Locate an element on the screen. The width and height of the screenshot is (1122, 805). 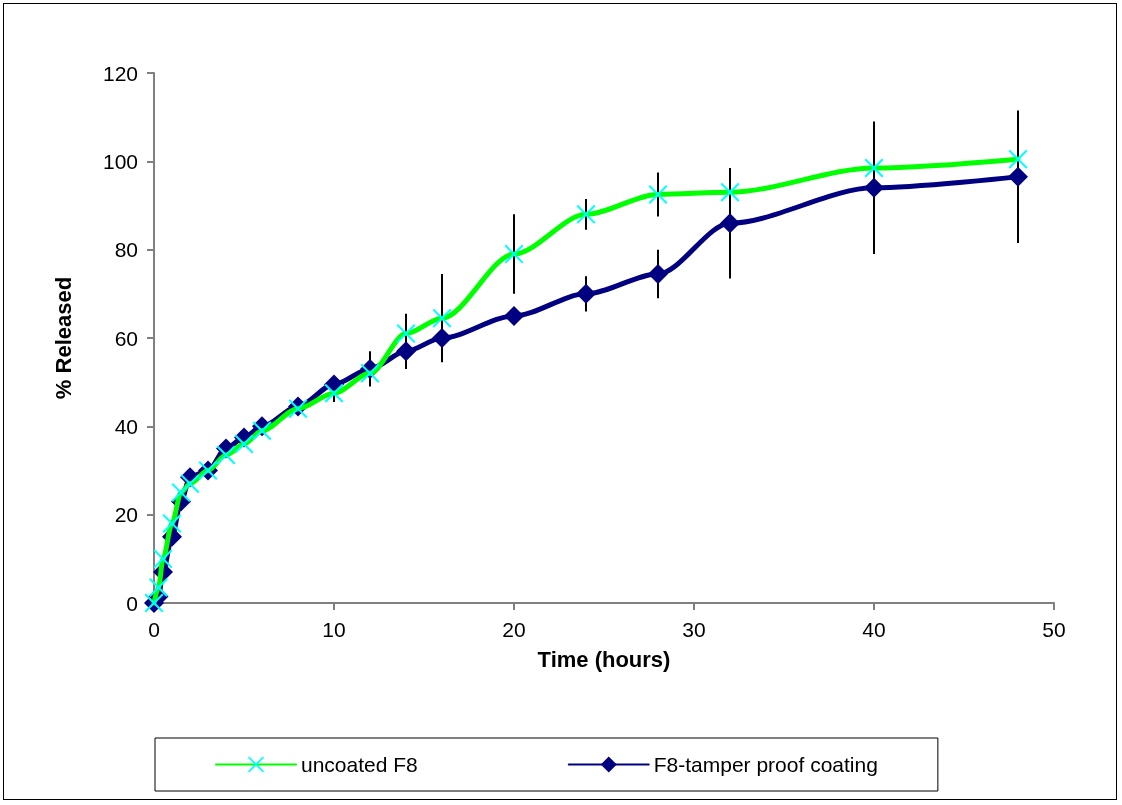
legend-label: F8-tamper proof coating is located at coordinates (765, 764).